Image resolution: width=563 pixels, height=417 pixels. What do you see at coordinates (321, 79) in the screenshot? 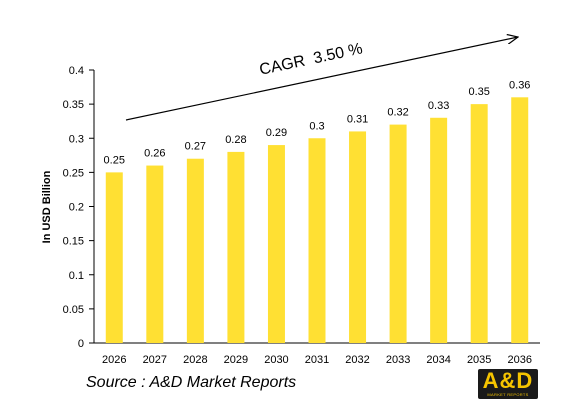
I see `cagr-arrow` at bounding box center [321, 79].